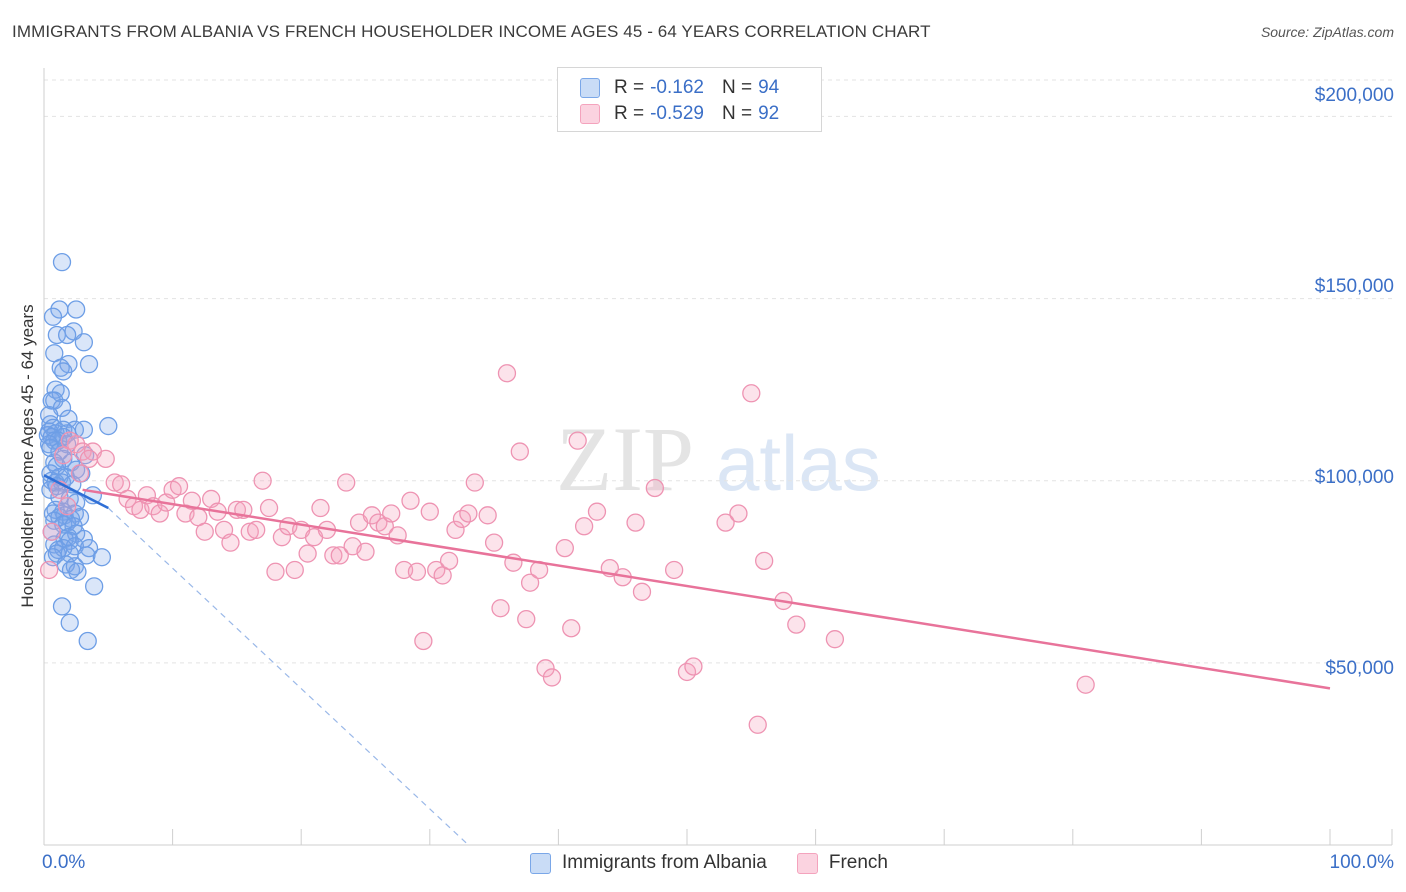 This screenshot has height=892, width=1406. What do you see at coordinates (664, 862) in the screenshot?
I see `legend-label-albania: Immigrants from Albania` at bounding box center [664, 862].